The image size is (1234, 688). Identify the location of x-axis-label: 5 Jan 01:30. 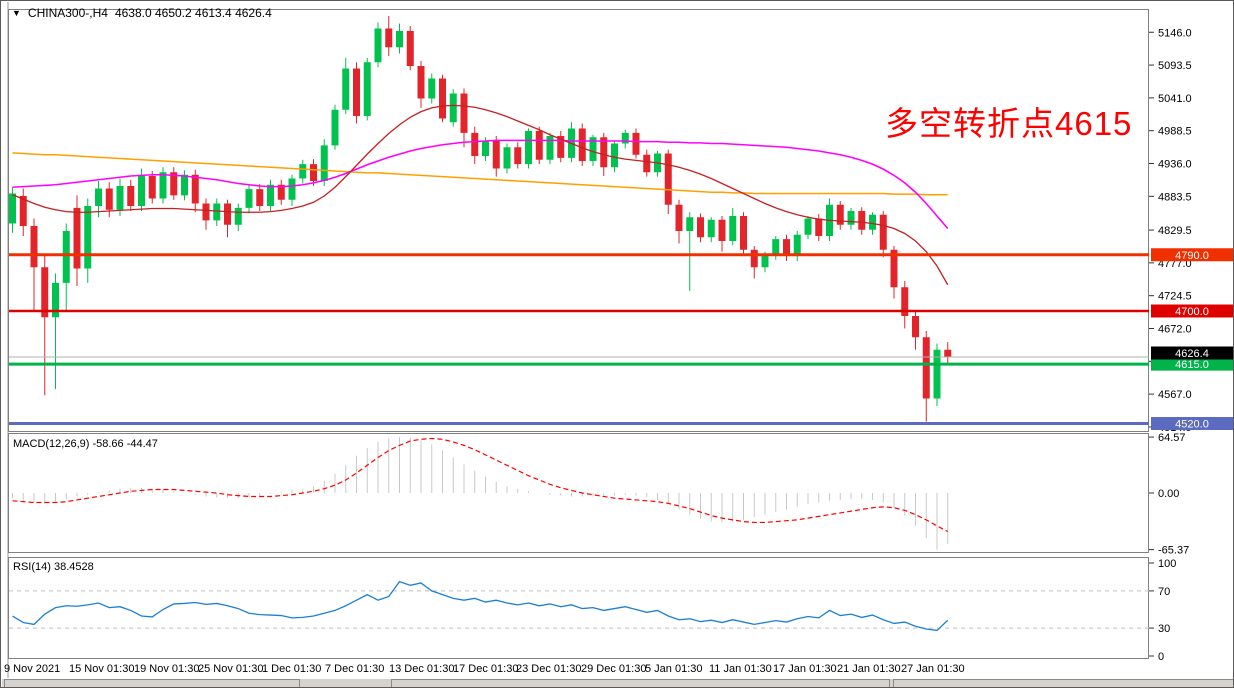
(674, 669).